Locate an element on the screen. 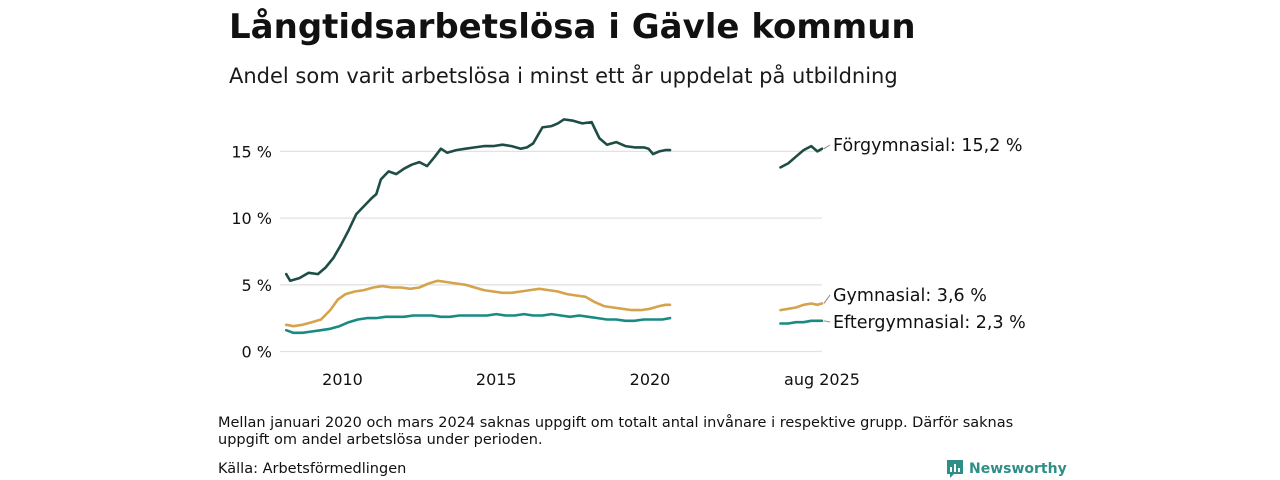 The width and height of the screenshot is (1280, 480). series-line-förgymnasial-recent is located at coordinates (801, 156).